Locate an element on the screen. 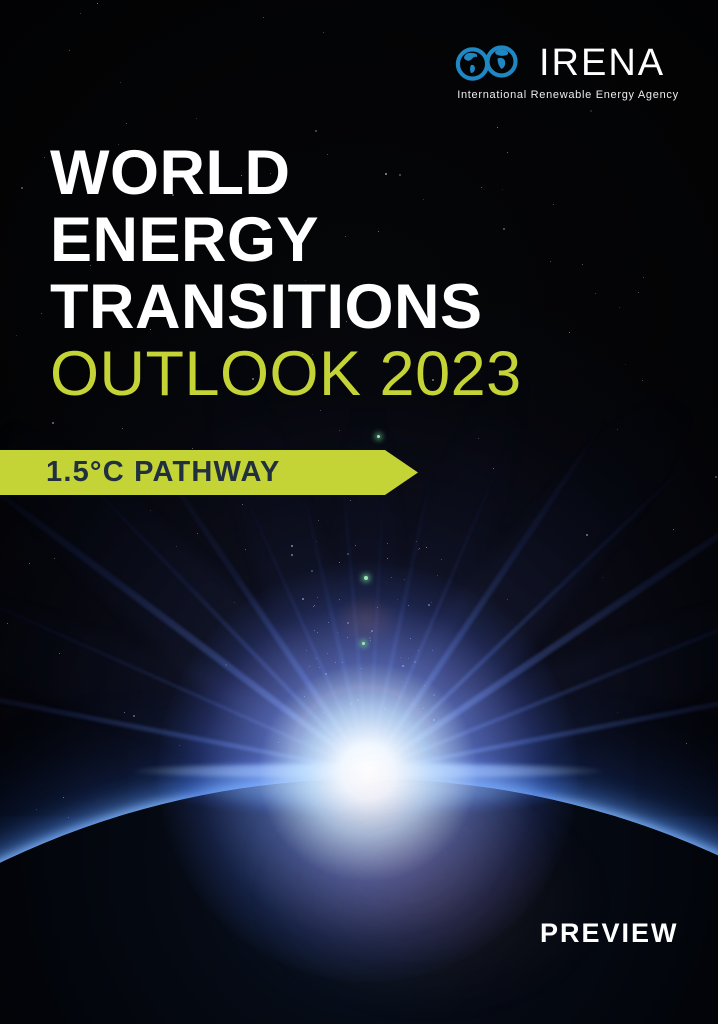 This screenshot has height=1024, width=718. irena-logo-row: IRENA is located at coordinates (568, 63).